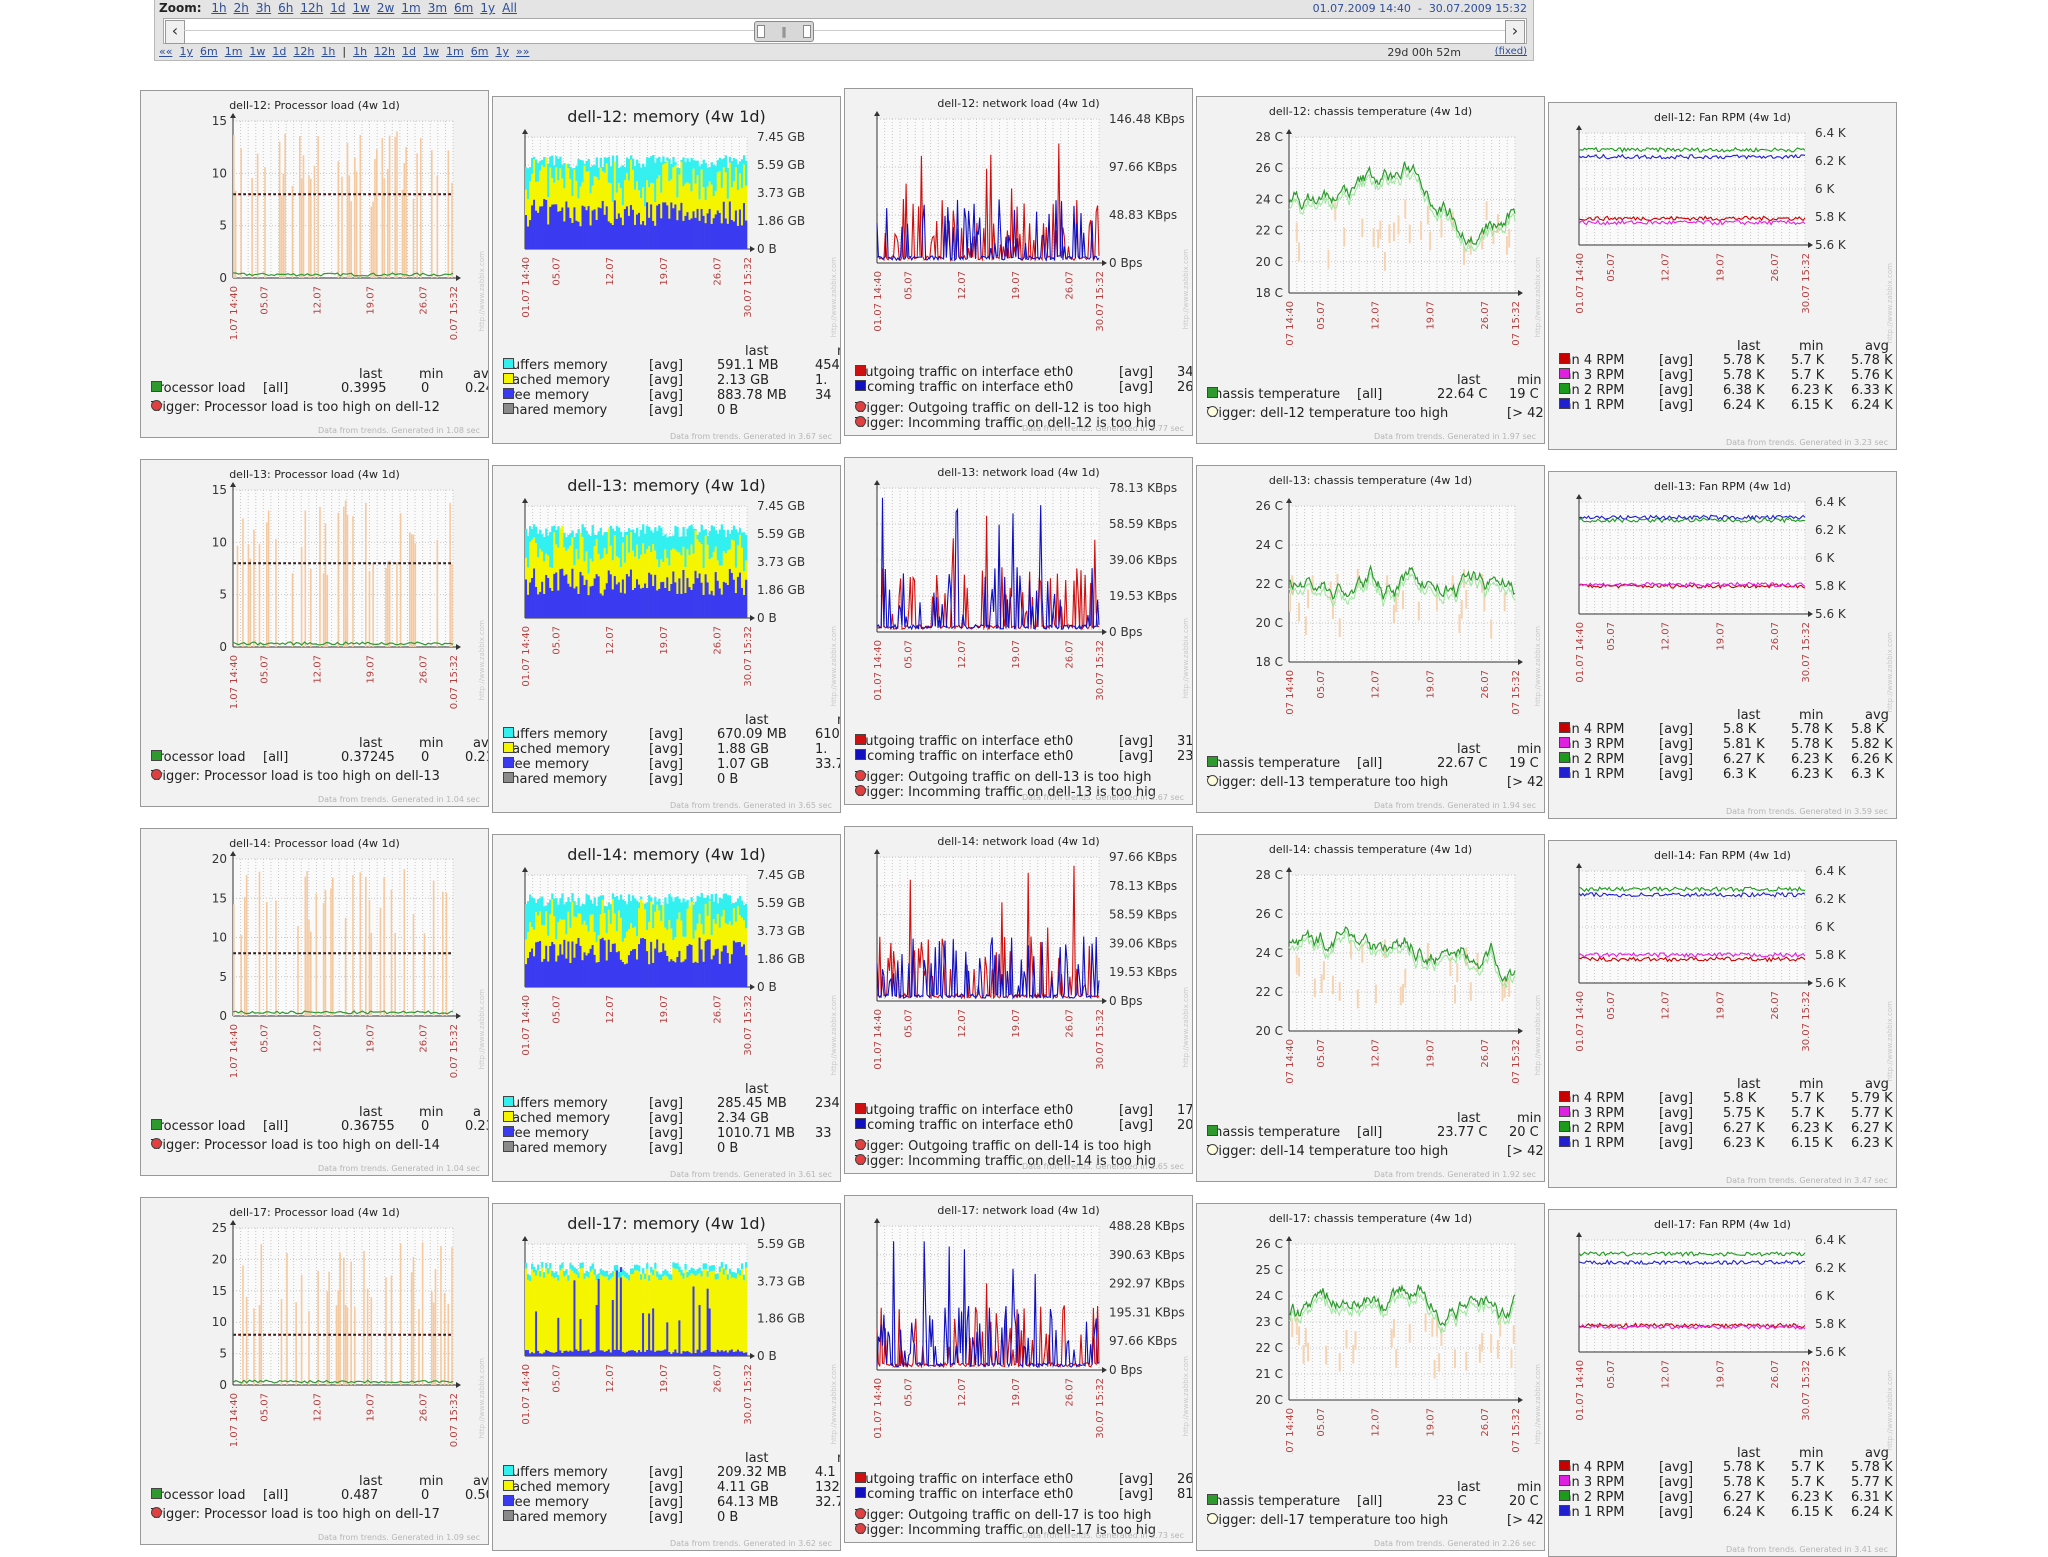 Image resolution: width=2048 pixels, height=1557 pixels. Describe the element at coordinates (311, 8) in the screenshot. I see `zoom-link-12h: 12h` at that location.